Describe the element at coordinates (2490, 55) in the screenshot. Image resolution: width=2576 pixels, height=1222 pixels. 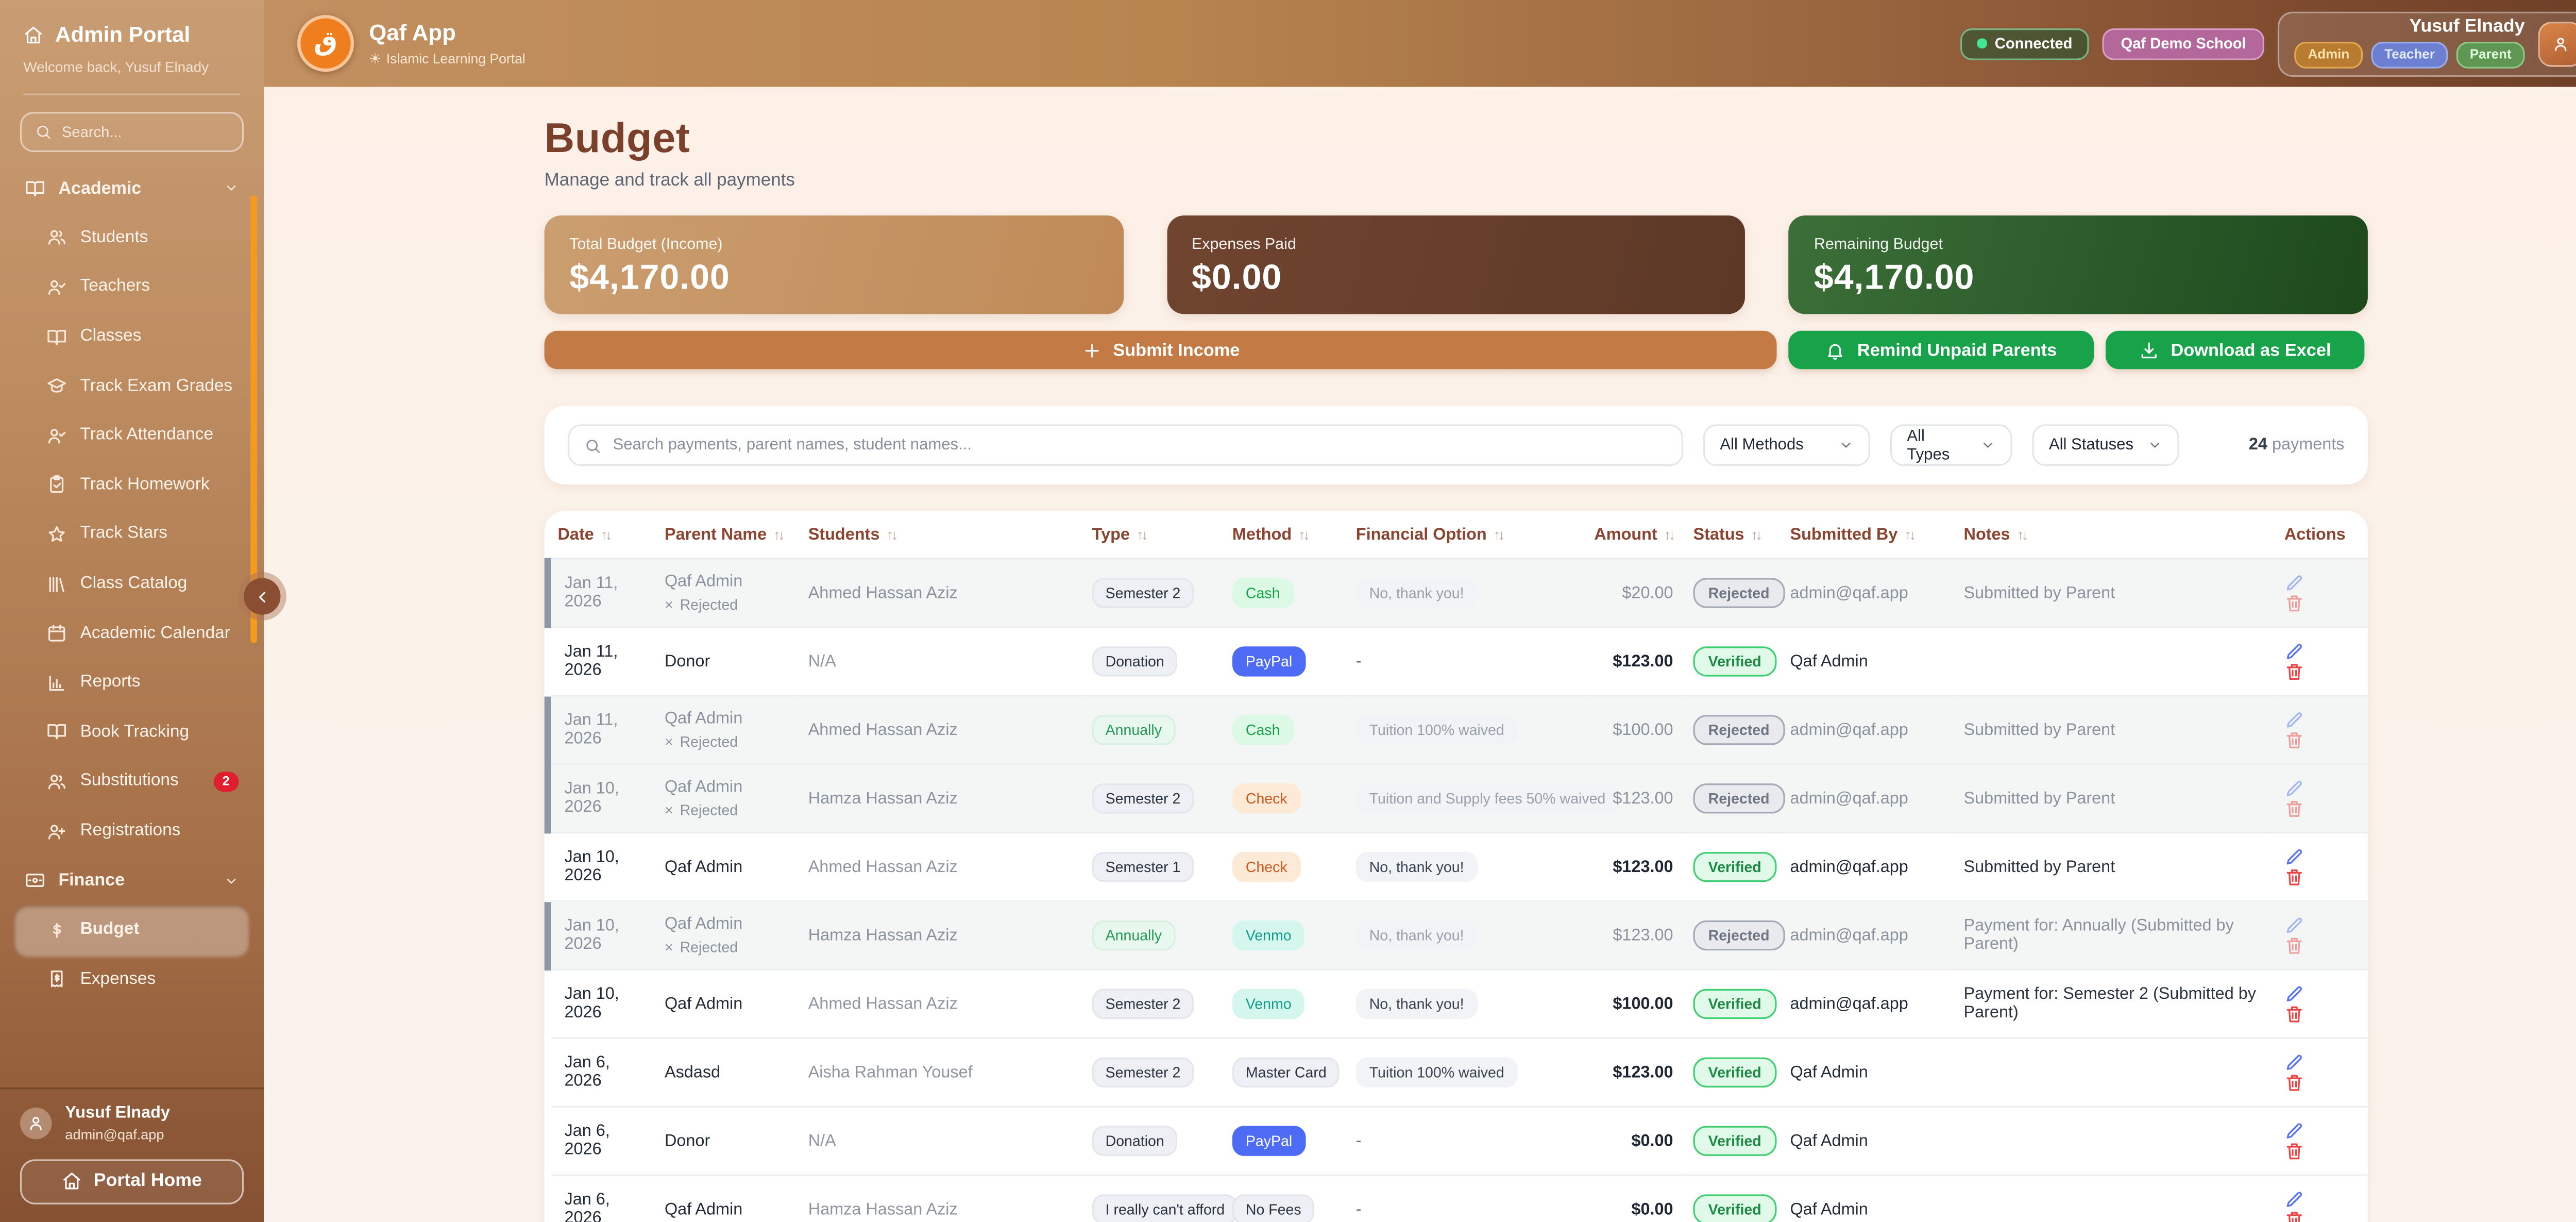
I see `role-chip: Parent` at that location.